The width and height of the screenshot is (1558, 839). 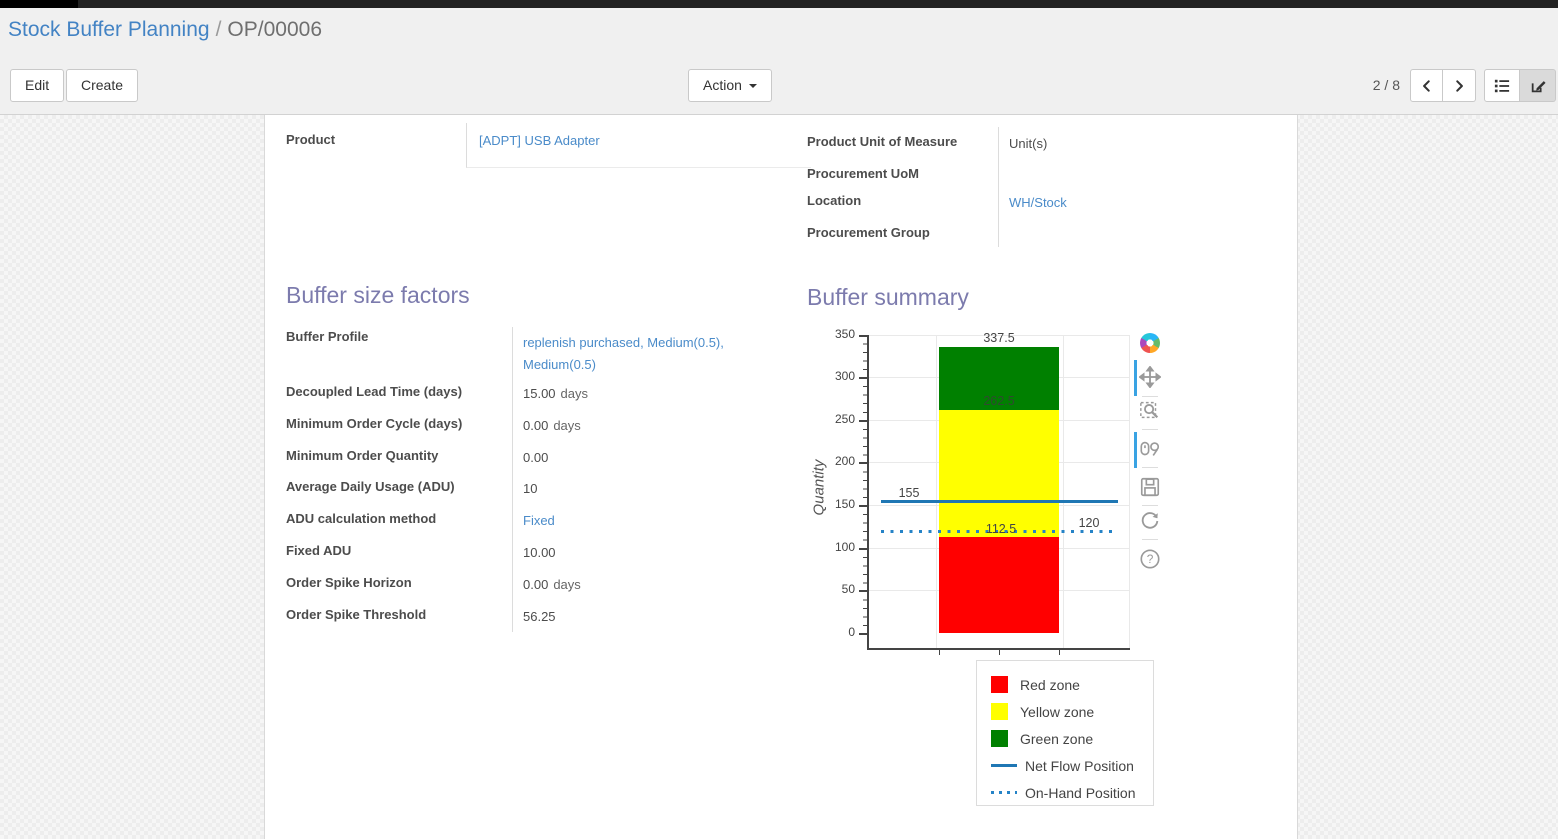 What do you see at coordinates (844, 419) in the screenshot?
I see `y-tick-label: 250` at bounding box center [844, 419].